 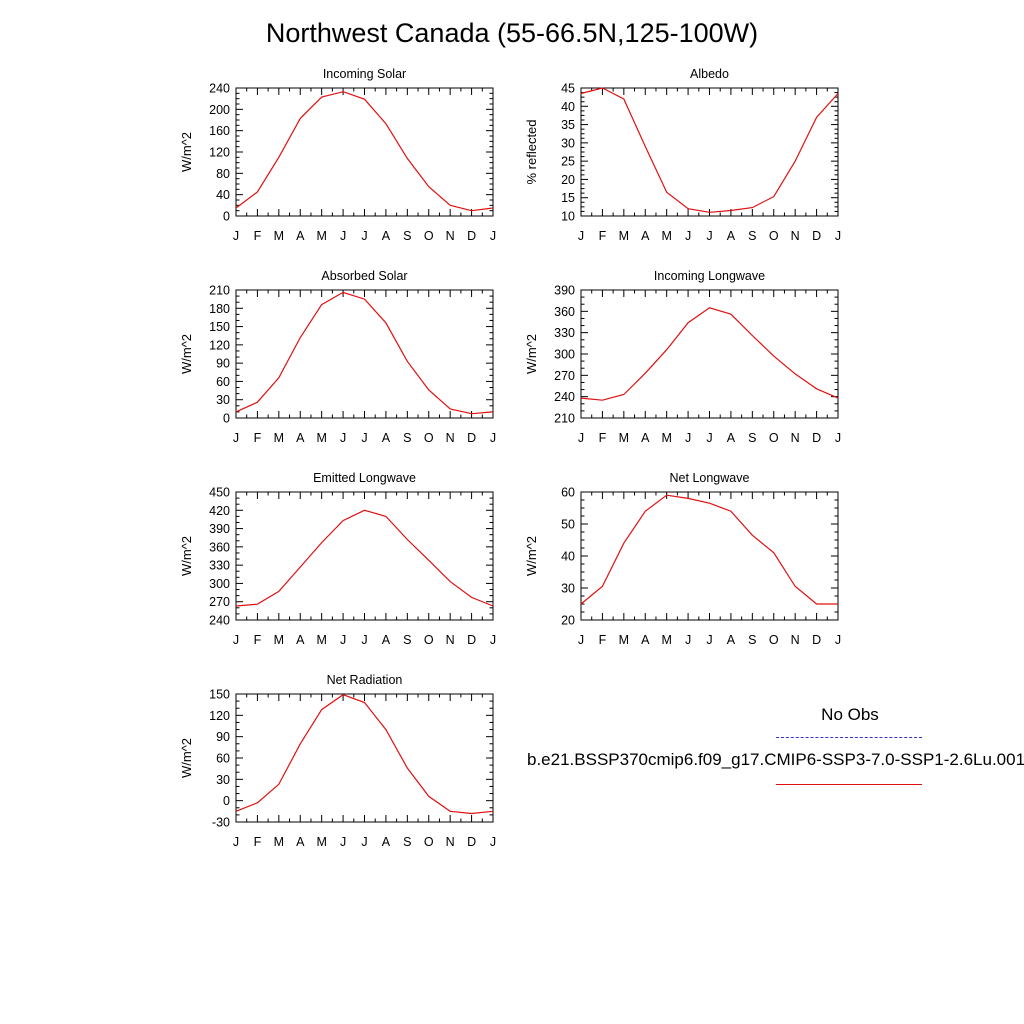 What do you see at coordinates (219, 511) in the screenshot?
I see `y-tick-label: 420` at bounding box center [219, 511].